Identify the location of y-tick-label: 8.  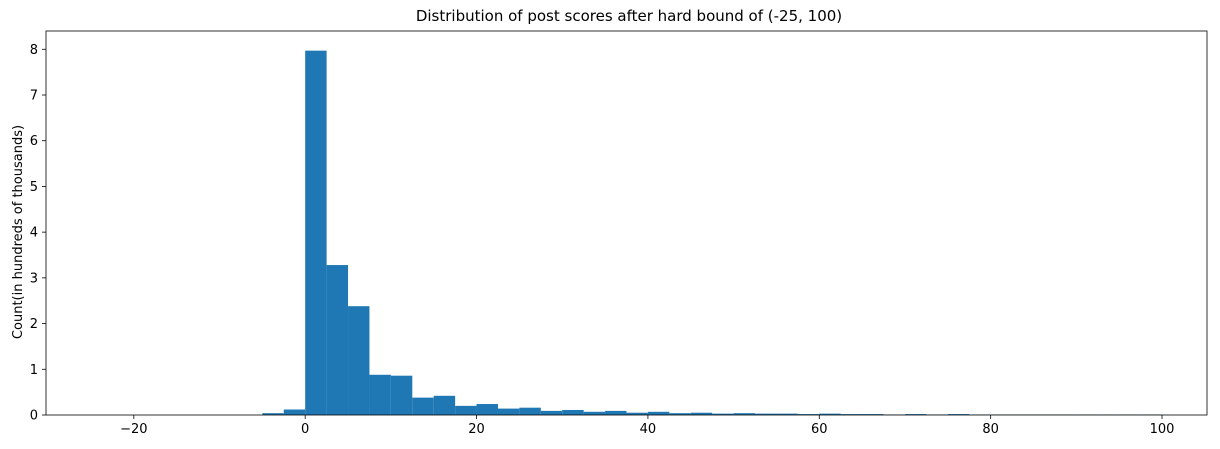
(34, 50).